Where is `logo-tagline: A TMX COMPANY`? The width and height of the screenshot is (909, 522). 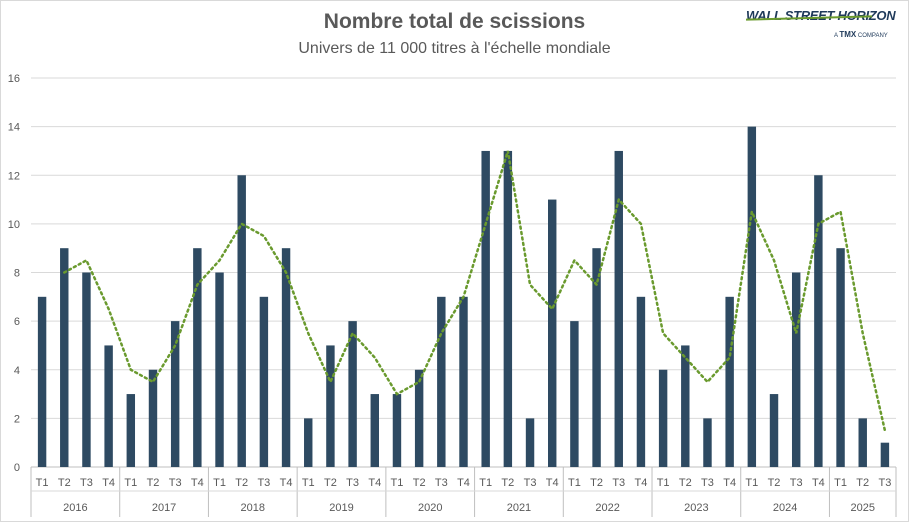
logo-tagline: A TMX COMPANY is located at coordinates (861, 34).